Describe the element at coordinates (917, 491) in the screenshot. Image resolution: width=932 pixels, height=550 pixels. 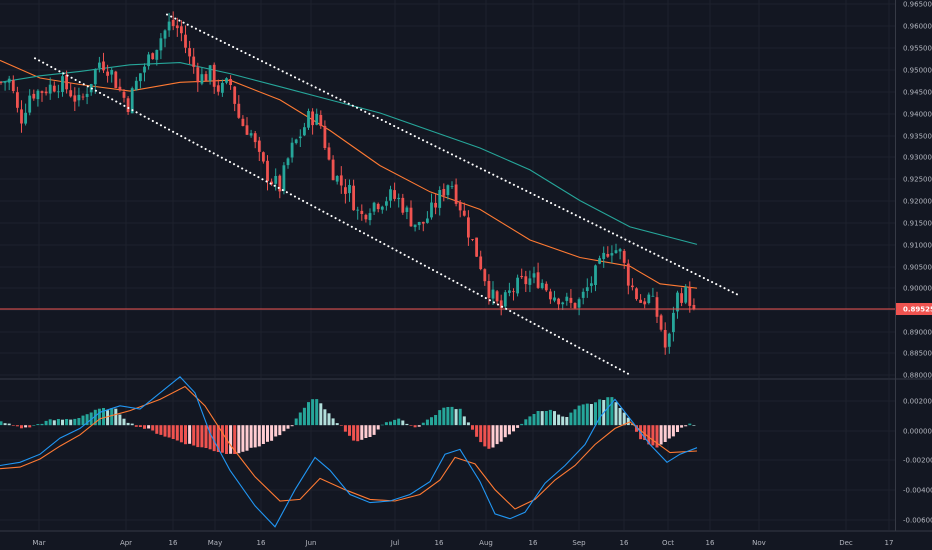
I see `macd-tick-label: -0.00400` at that location.